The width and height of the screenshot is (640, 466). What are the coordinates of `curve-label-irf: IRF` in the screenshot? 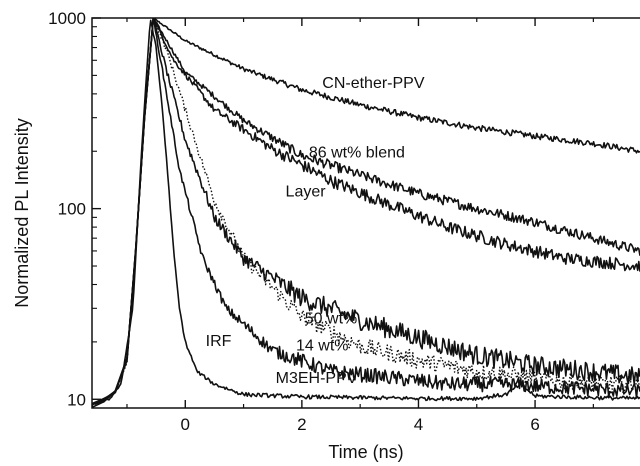 It's located at (219, 341).